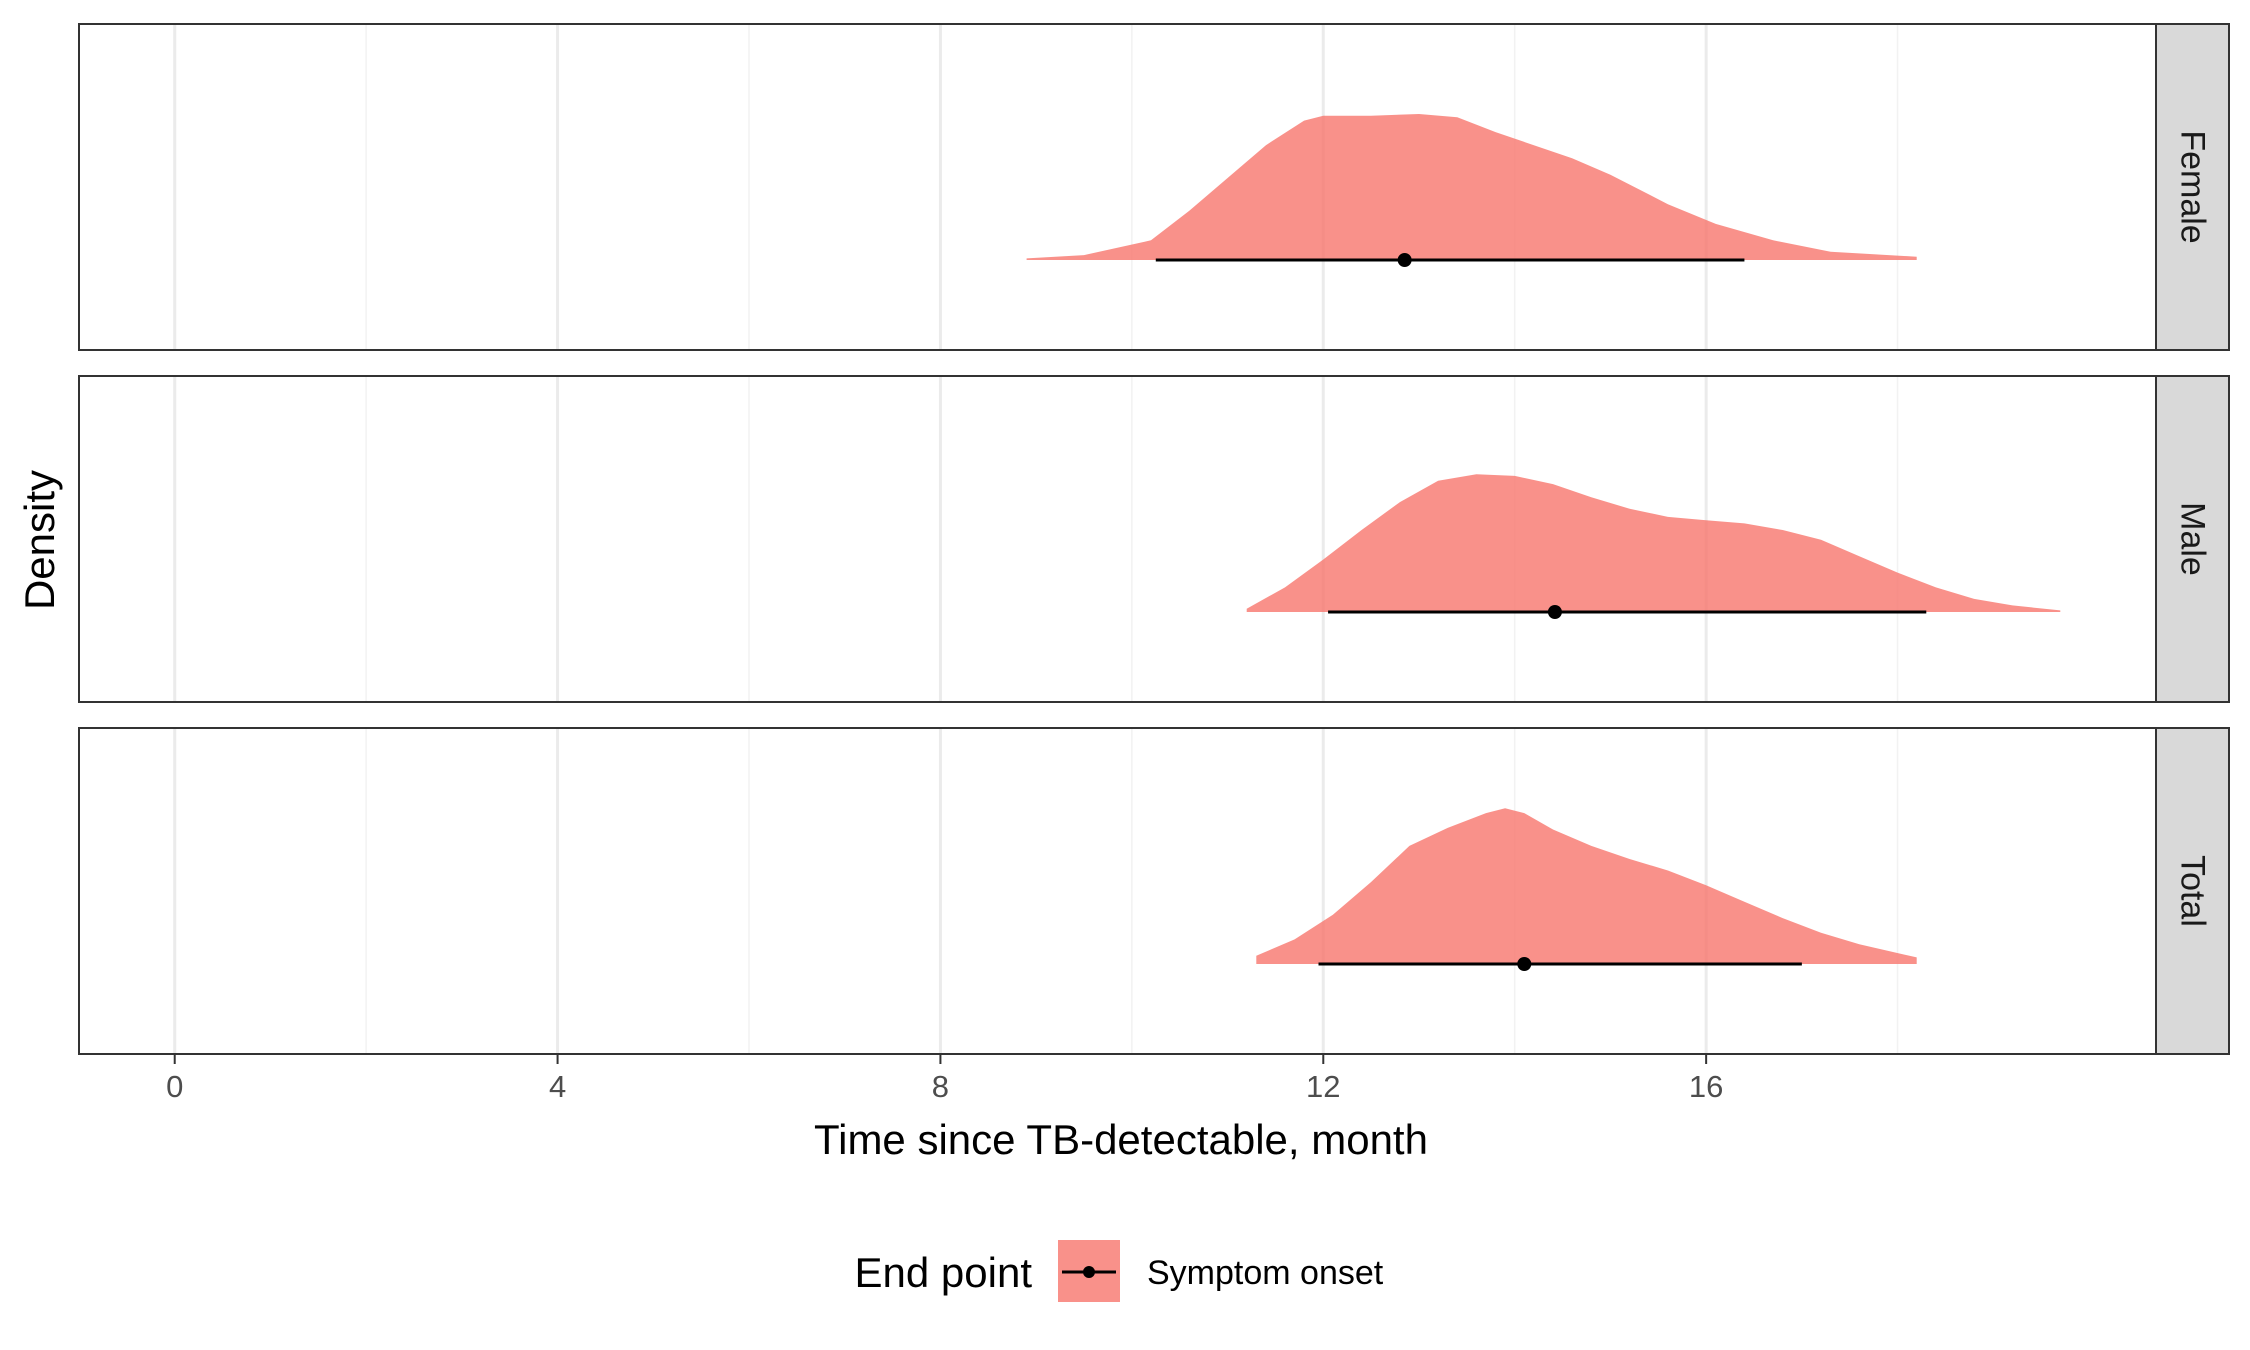 This screenshot has width=2250, height=1350. I want to click on facet-strip-label: Total, so click(2193, 891).